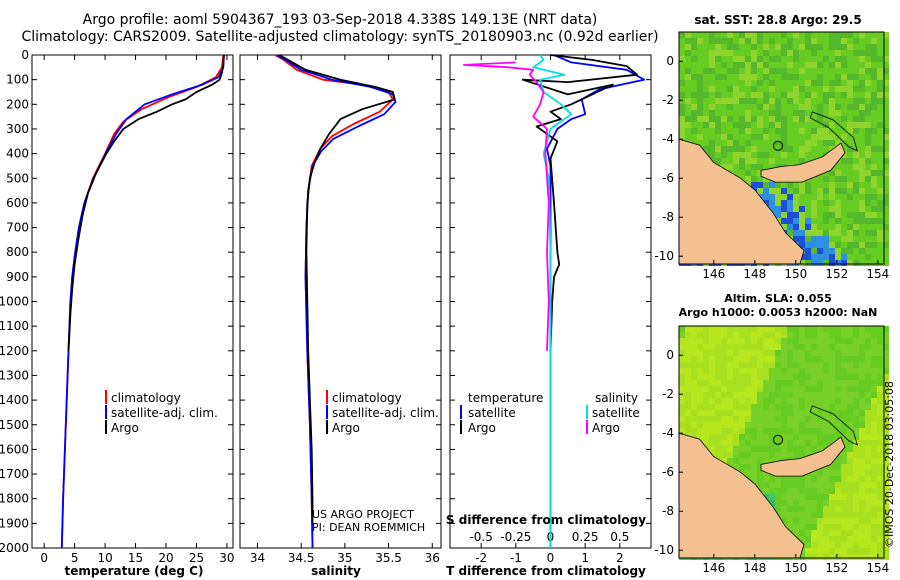 The image size is (900, 580). Describe the element at coordinates (505, 398) in the screenshot. I see `legend-temp-heading: temperature` at that location.